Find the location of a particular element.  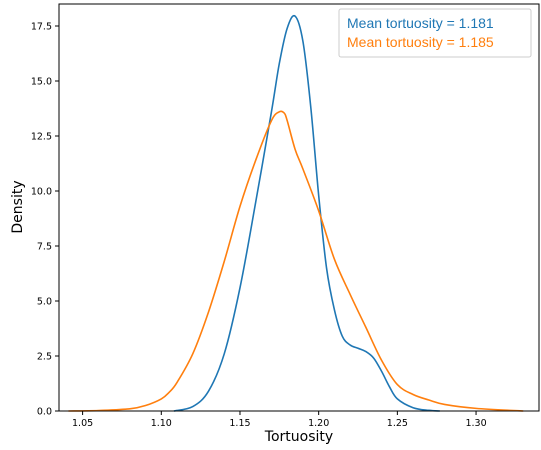

x-tick-label: 1.25 is located at coordinates (397, 423).